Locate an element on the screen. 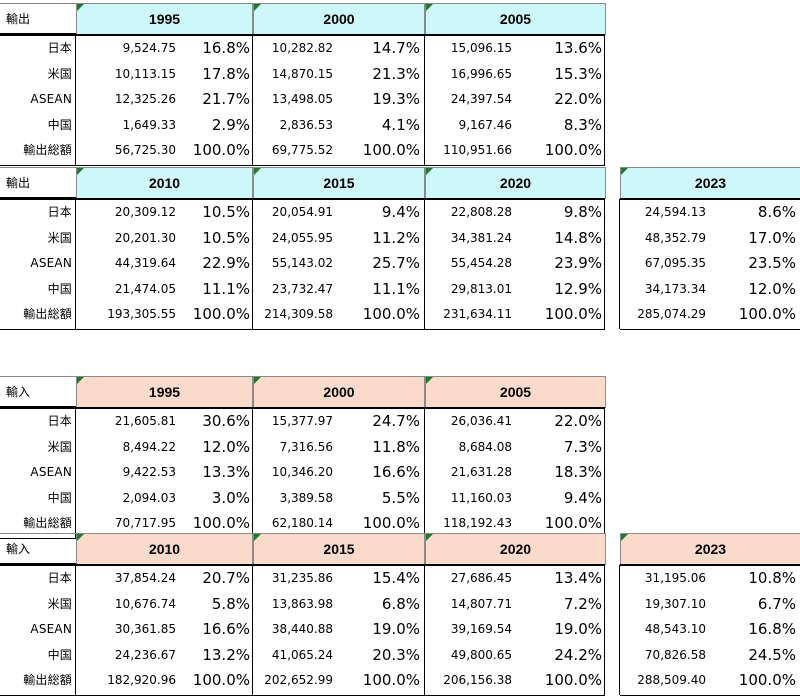 Image resolution: width=800 pixels, height=697 pixels. year-header-label: 2010 is located at coordinates (164, 549).